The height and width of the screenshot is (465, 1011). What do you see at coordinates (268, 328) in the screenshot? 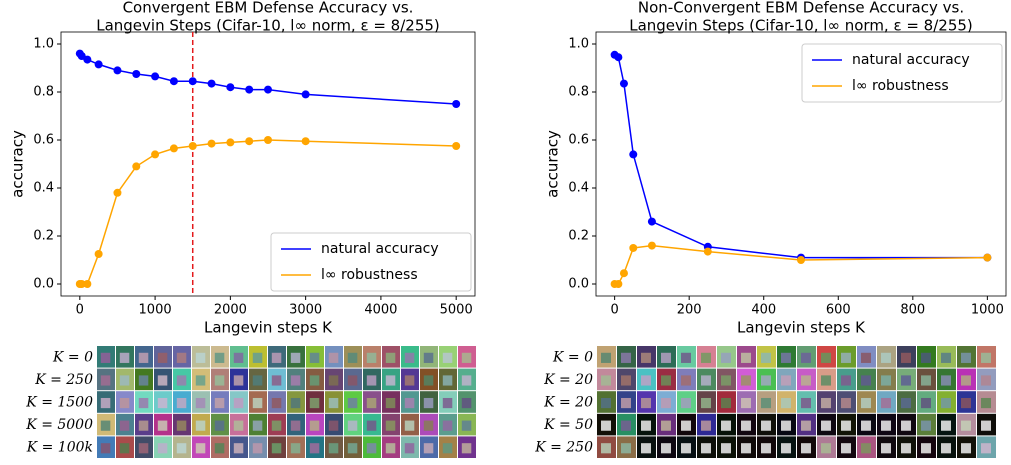
I see `x-axis-label: Langevin steps K` at bounding box center [268, 328].